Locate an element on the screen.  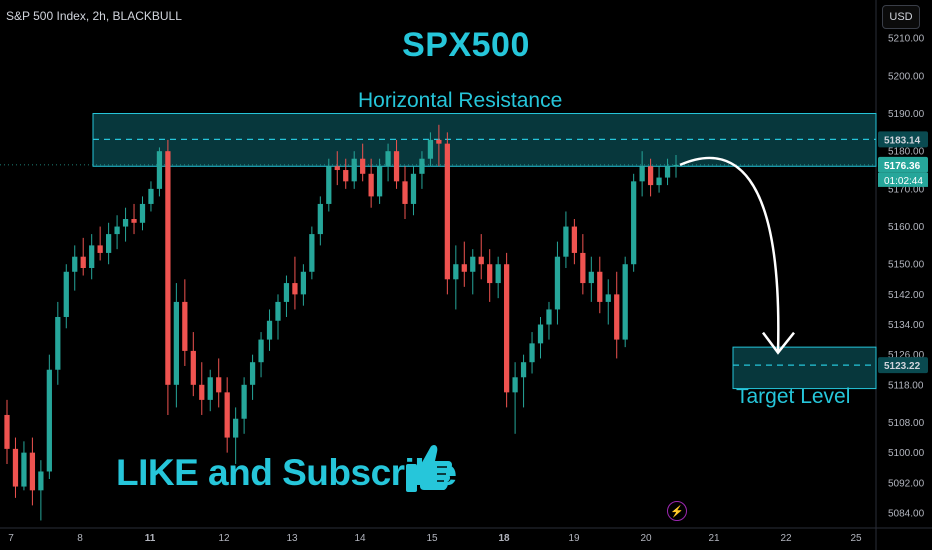
currency-button: USD is located at coordinates (901, 17).